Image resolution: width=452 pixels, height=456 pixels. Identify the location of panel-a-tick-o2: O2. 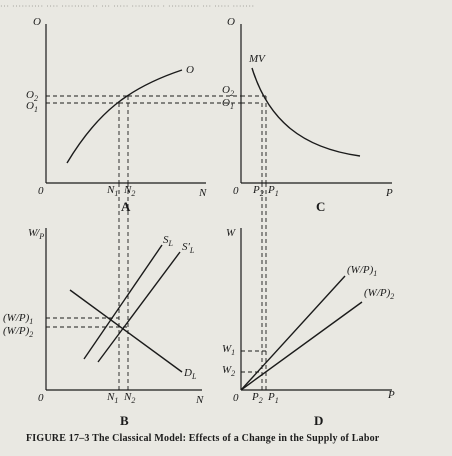
(32, 96).